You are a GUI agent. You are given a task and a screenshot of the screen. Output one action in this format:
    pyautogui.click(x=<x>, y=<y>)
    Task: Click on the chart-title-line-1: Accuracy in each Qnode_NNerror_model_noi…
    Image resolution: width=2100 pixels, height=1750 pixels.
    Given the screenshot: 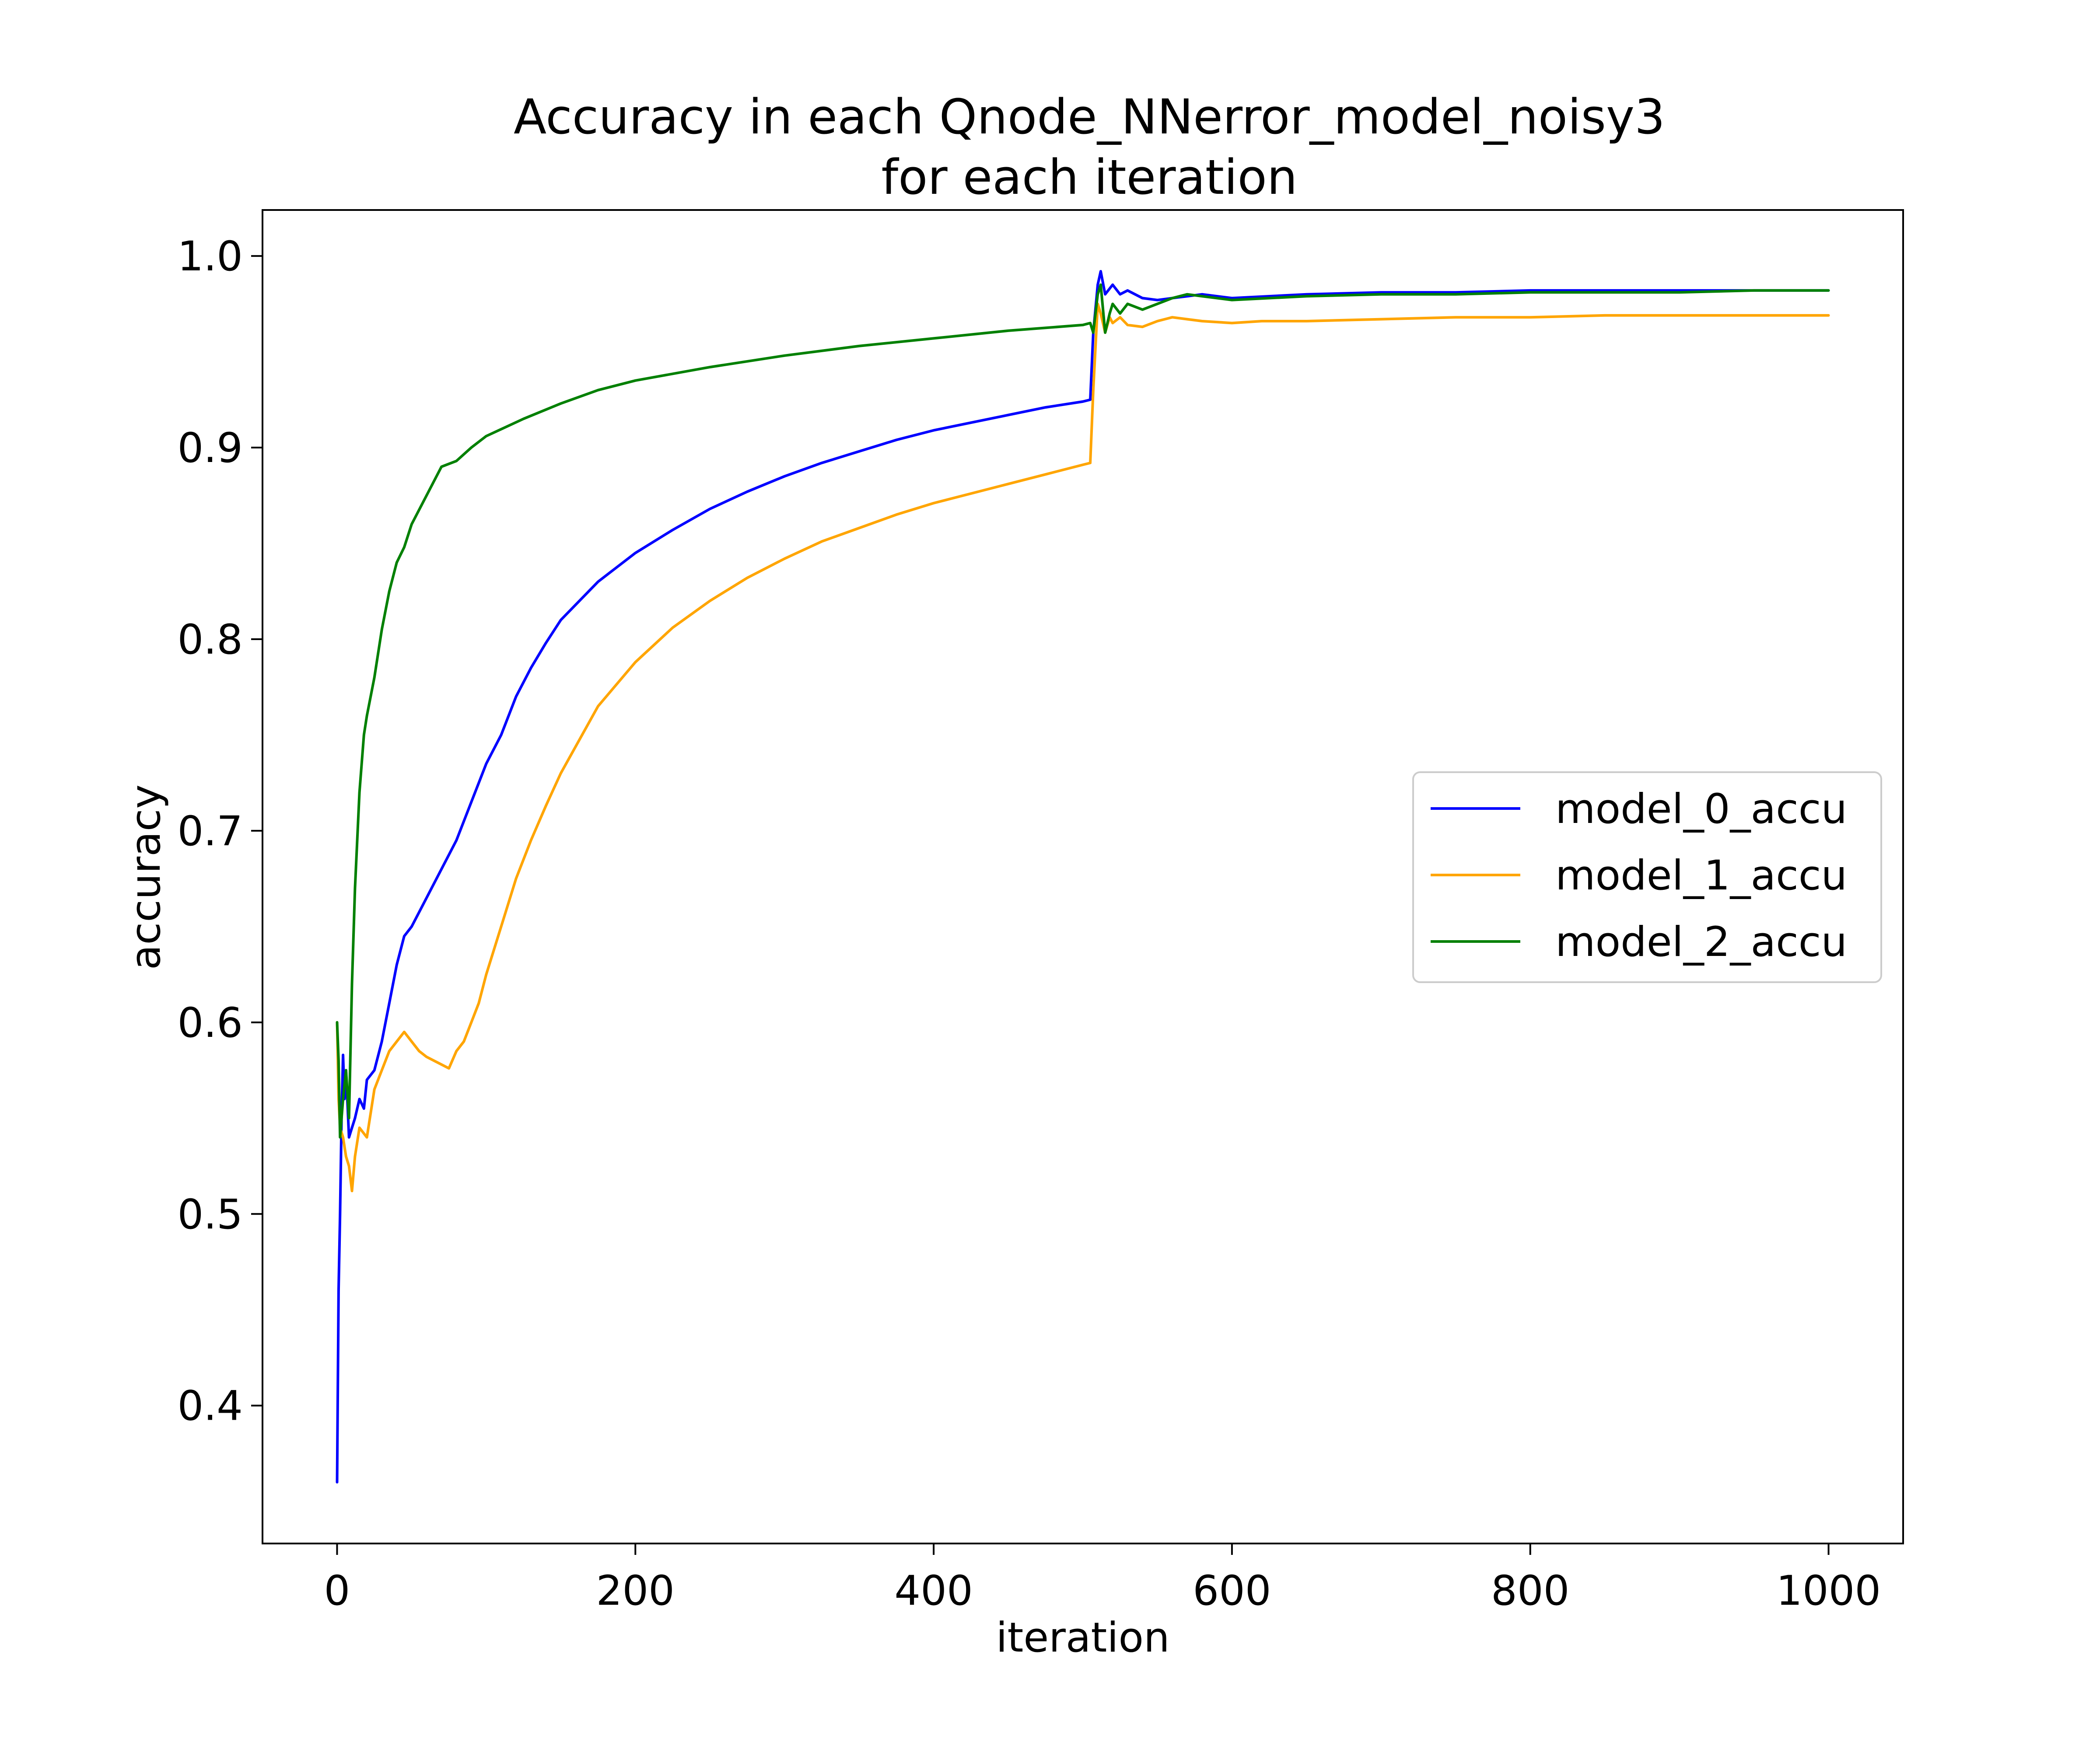 What is the action you would take?
    pyautogui.click(x=1089, y=117)
    